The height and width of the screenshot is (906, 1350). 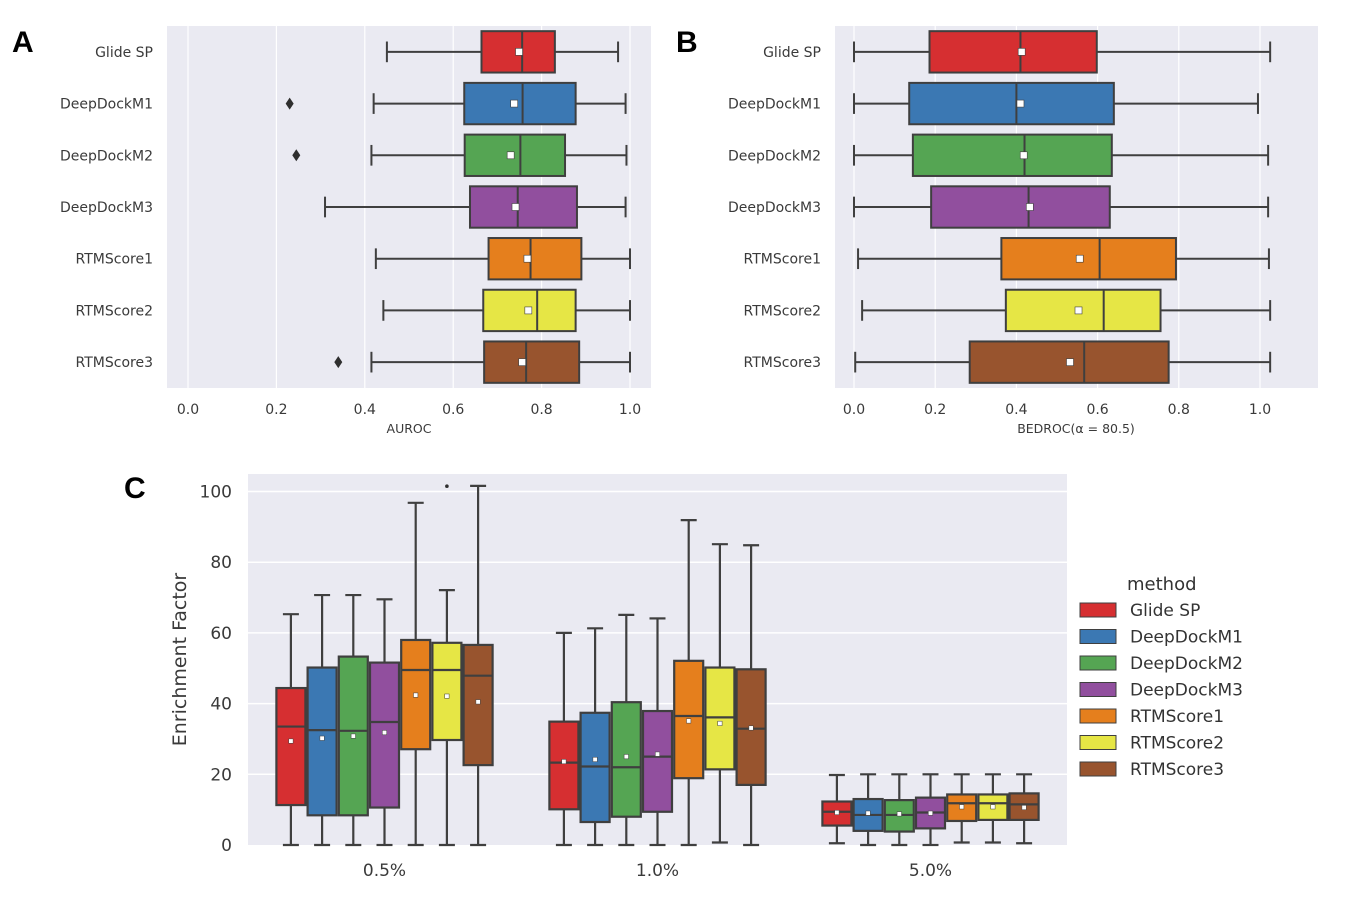 What do you see at coordinates (720, 693) in the screenshot?
I see `box-rtmscore2-1-0-` at bounding box center [720, 693].